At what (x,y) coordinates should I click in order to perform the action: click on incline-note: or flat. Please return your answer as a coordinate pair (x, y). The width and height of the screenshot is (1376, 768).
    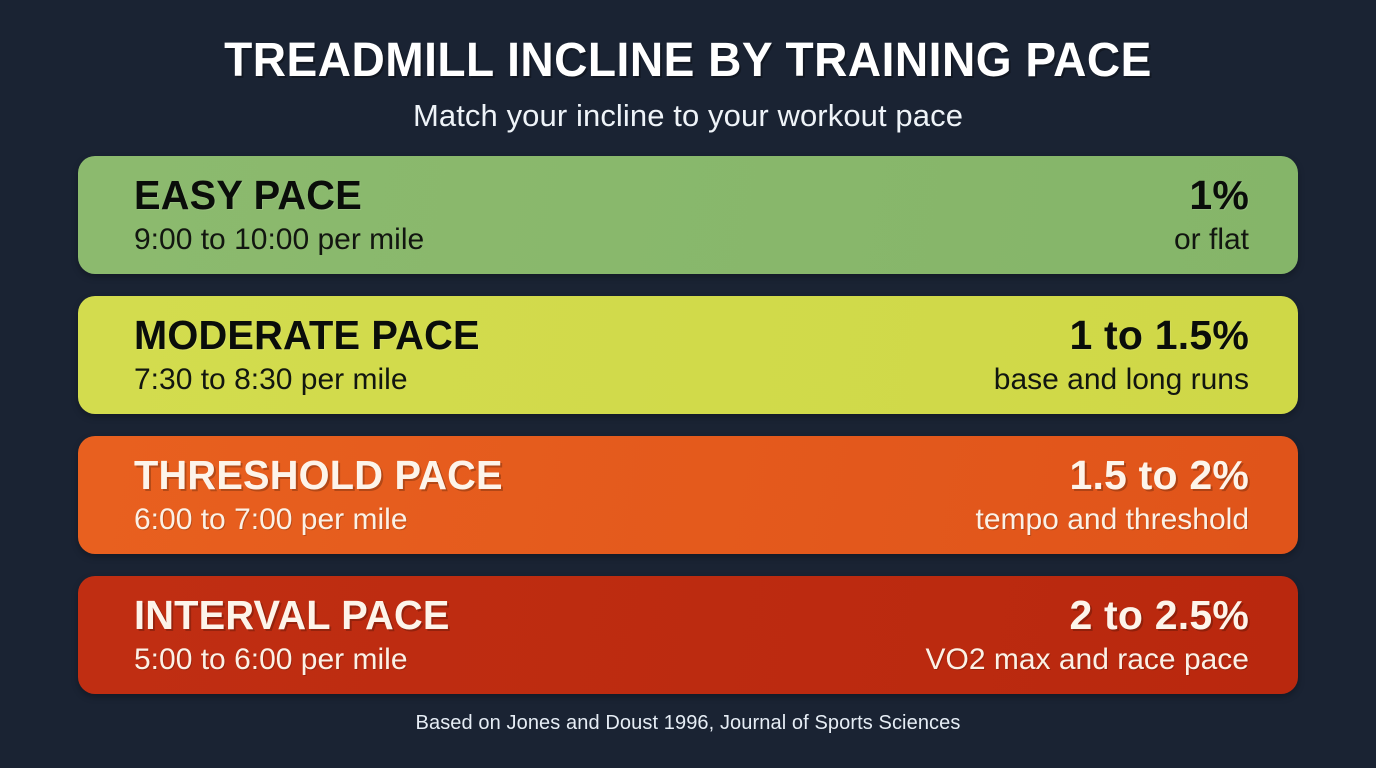
    Looking at the image, I should click on (1211, 240).